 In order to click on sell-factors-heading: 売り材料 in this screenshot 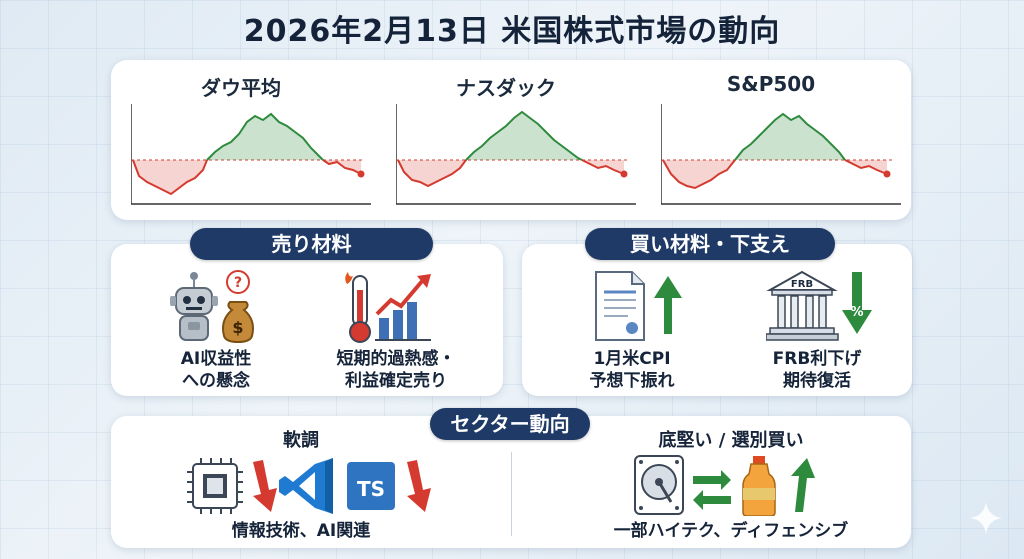, I will do `click(311, 244)`.